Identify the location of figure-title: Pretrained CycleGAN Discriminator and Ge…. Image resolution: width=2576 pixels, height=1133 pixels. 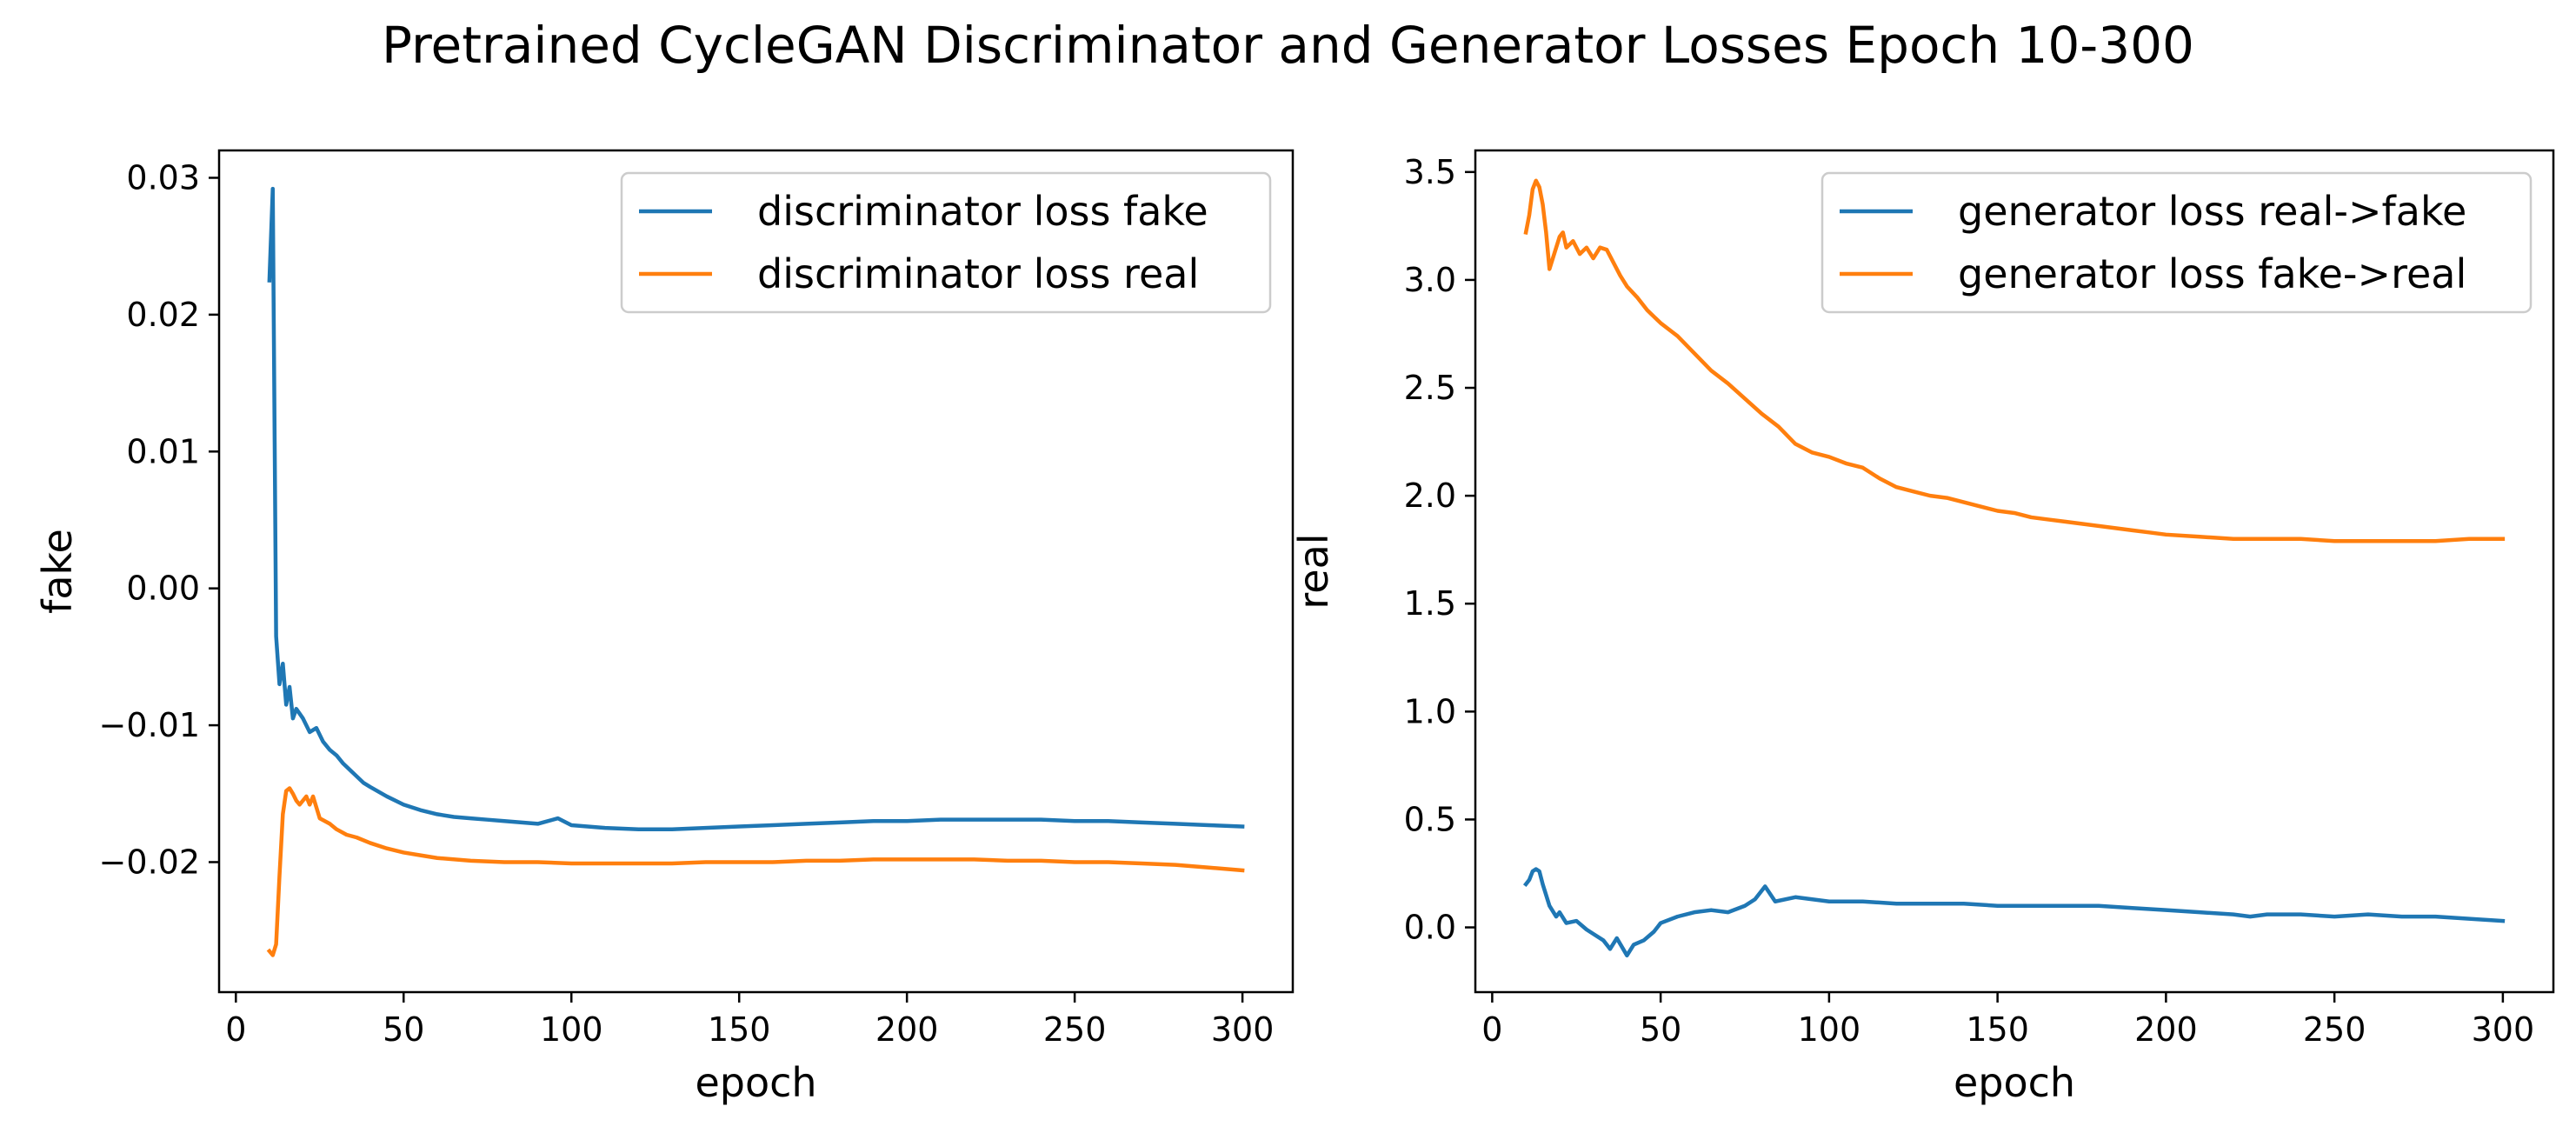
(1288, 45).